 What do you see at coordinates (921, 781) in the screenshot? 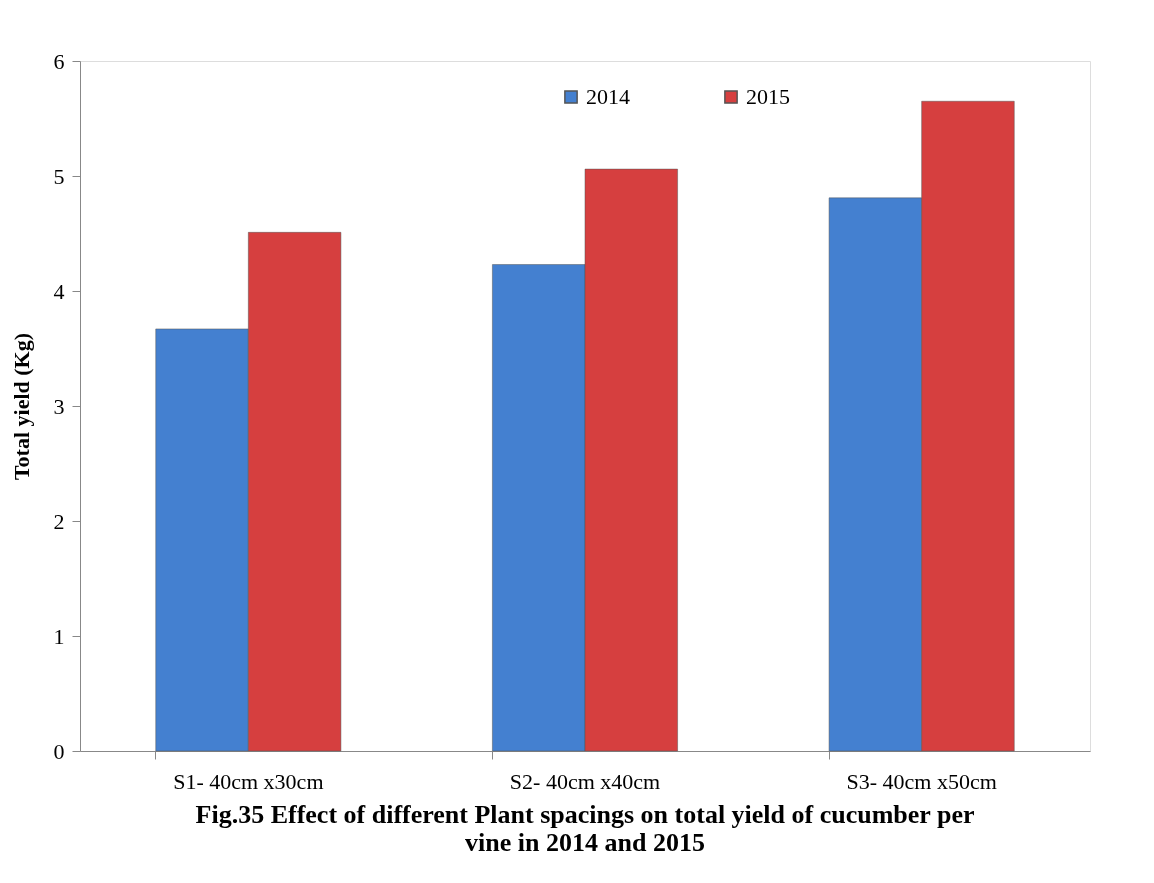
I see `x-tick-label: S3- 40cm x50cm` at bounding box center [921, 781].